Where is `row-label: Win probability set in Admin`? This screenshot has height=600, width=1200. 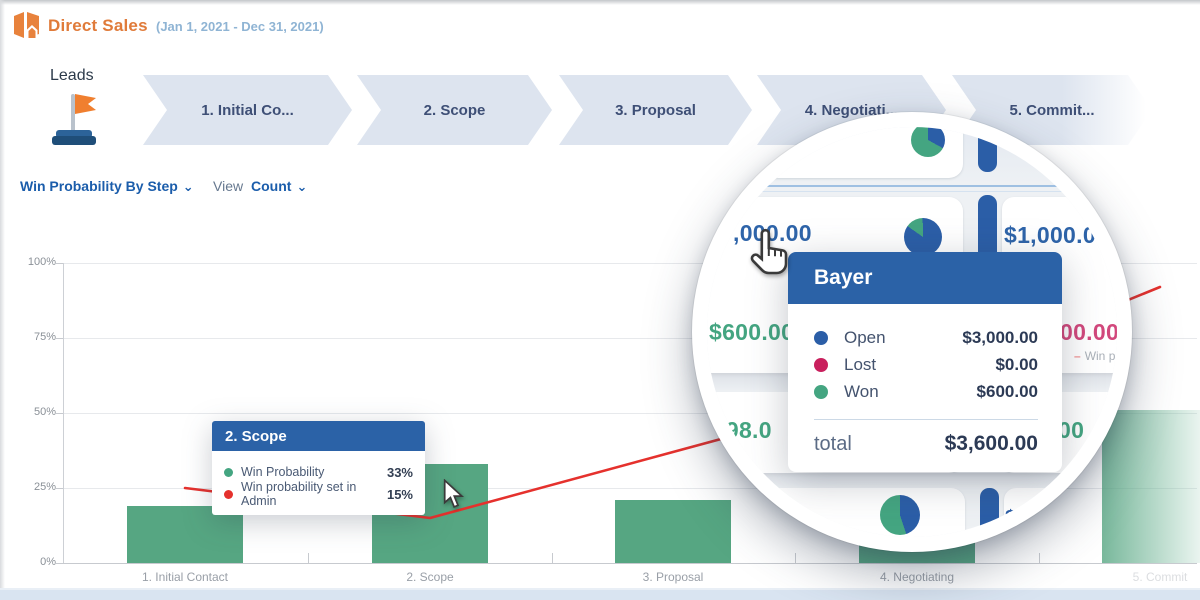
row-label: Win probability set in Admin is located at coordinates (299, 494).